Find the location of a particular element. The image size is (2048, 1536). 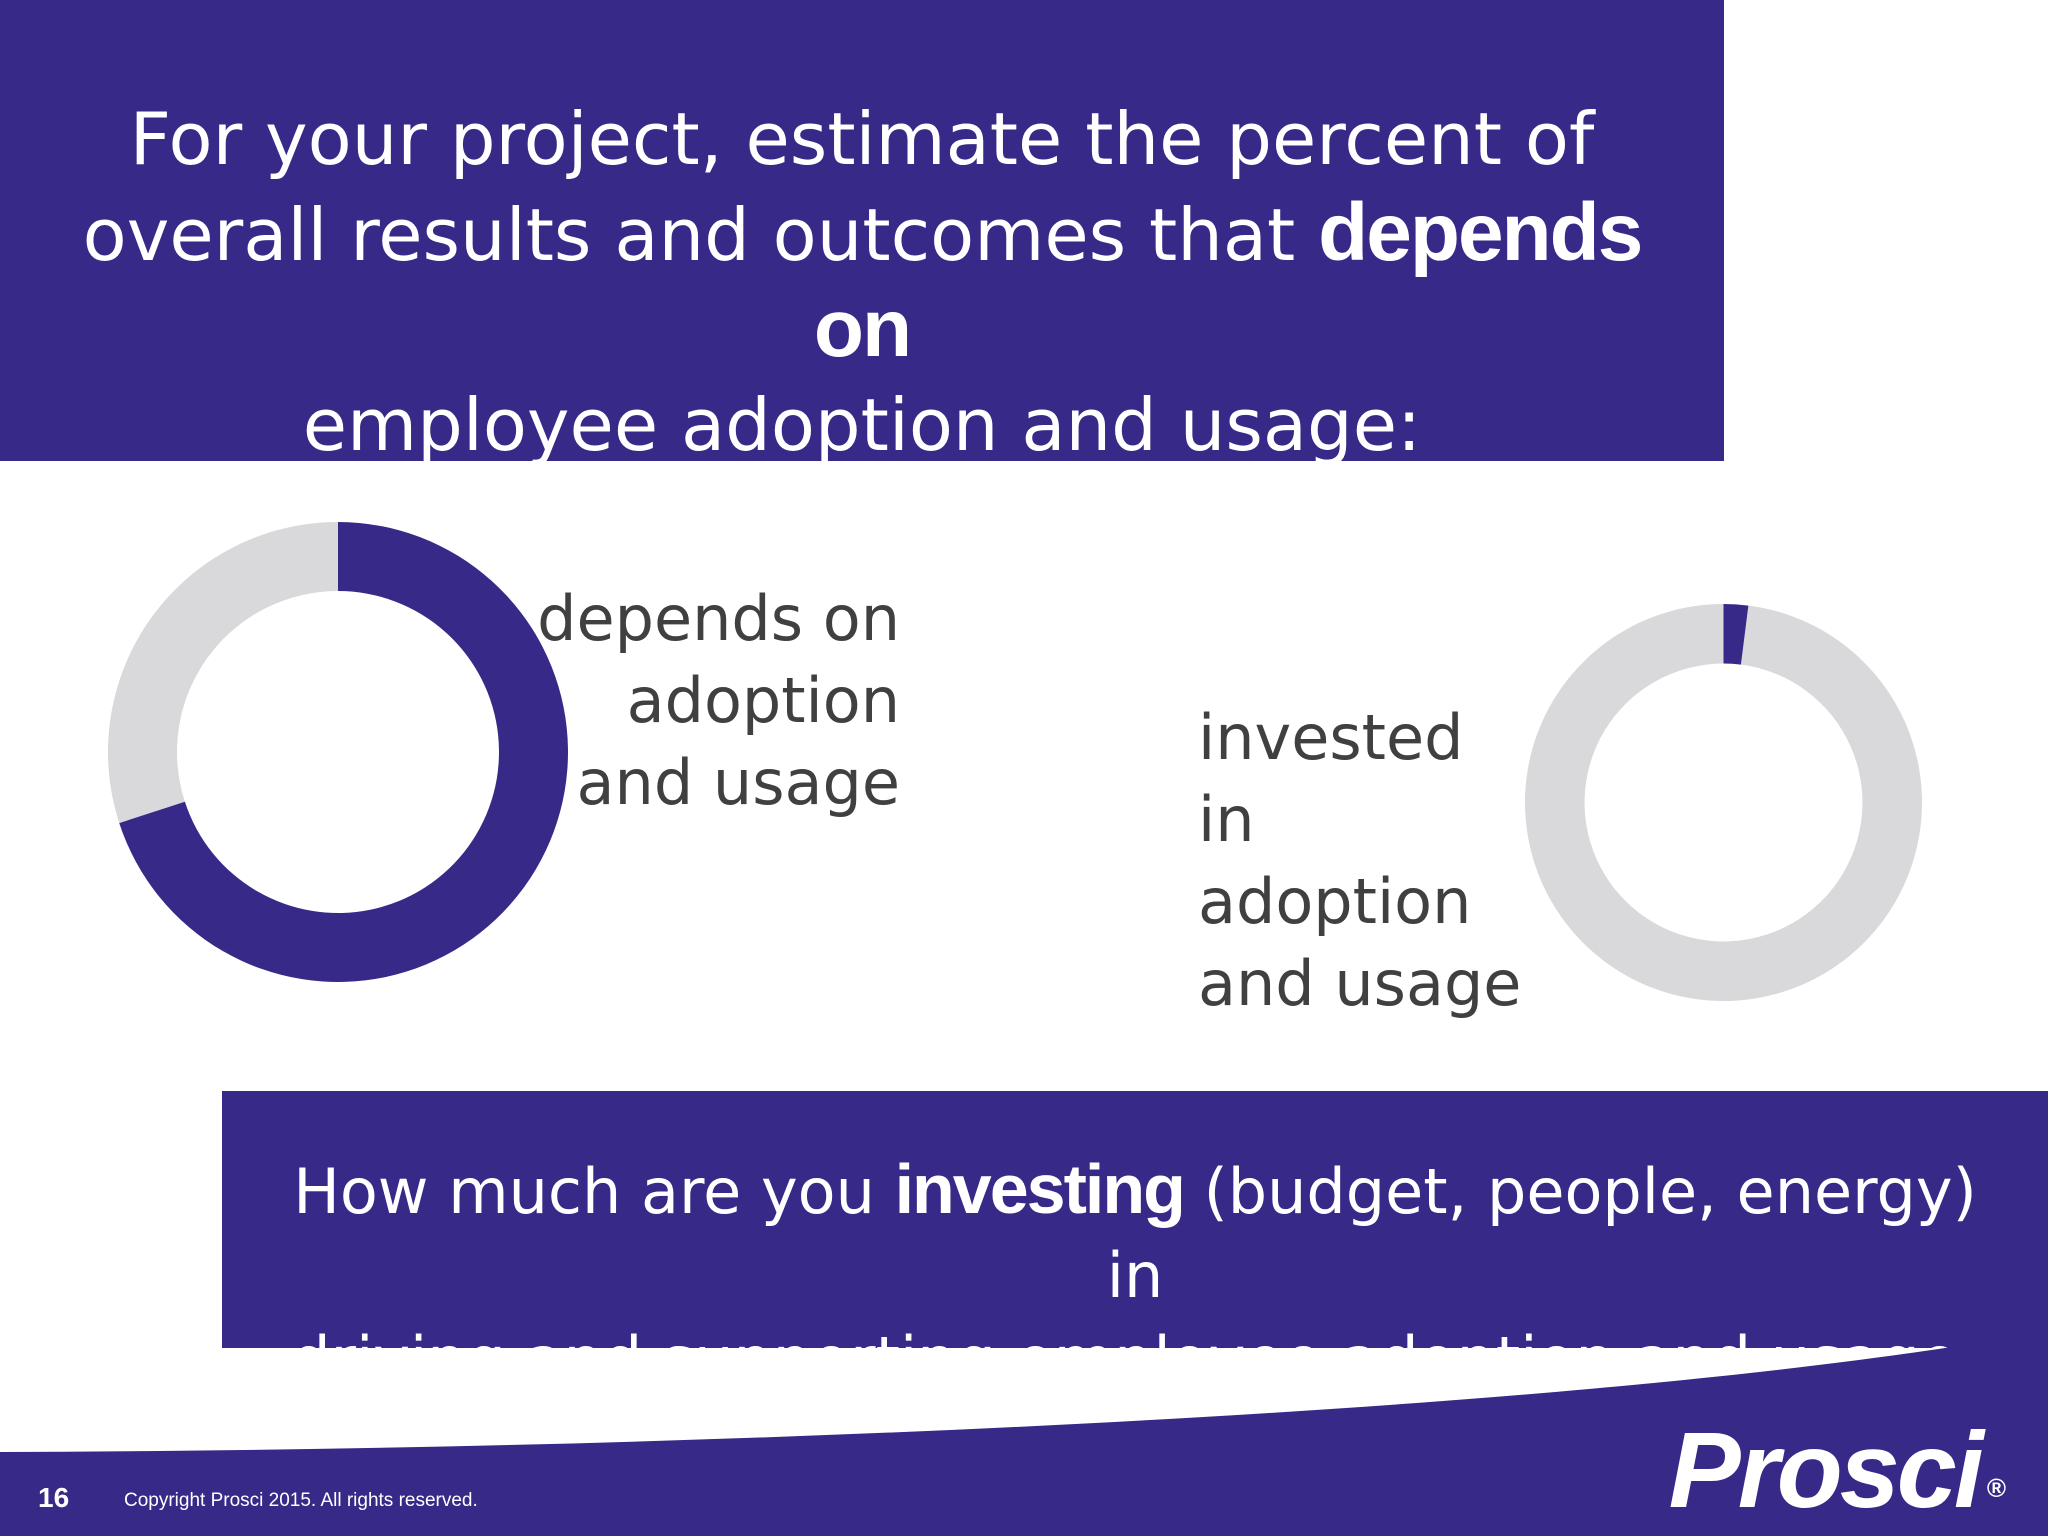

registered-mark: ® is located at coordinates (1996, 1488).